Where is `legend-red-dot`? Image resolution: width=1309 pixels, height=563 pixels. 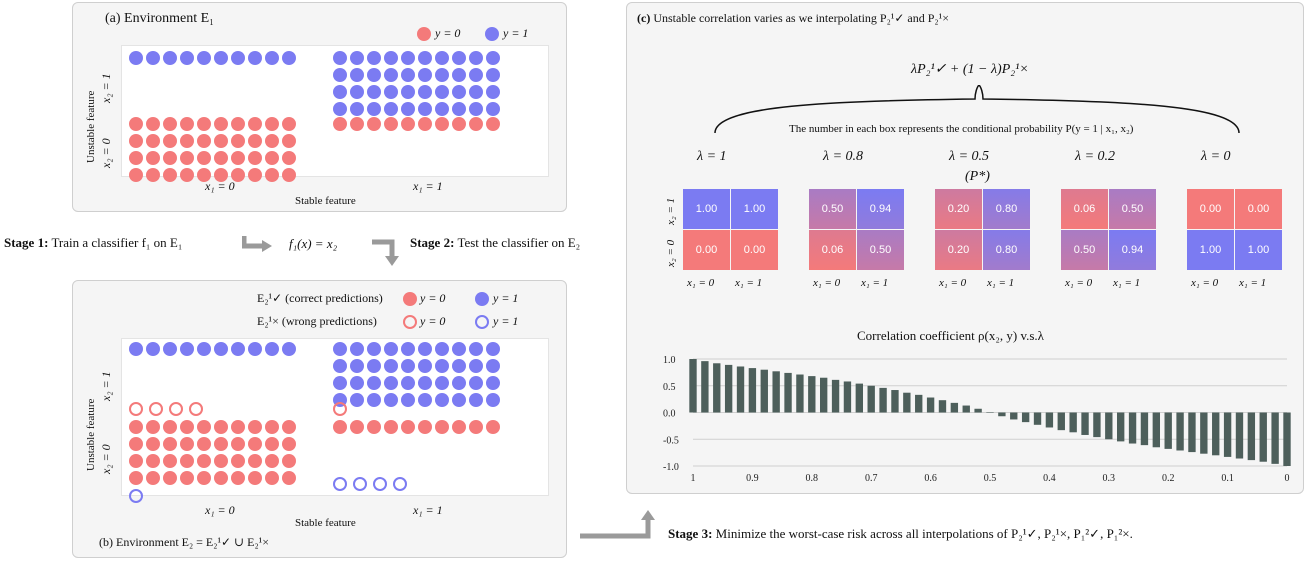 legend-red-dot is located at coordinates (424, 34).